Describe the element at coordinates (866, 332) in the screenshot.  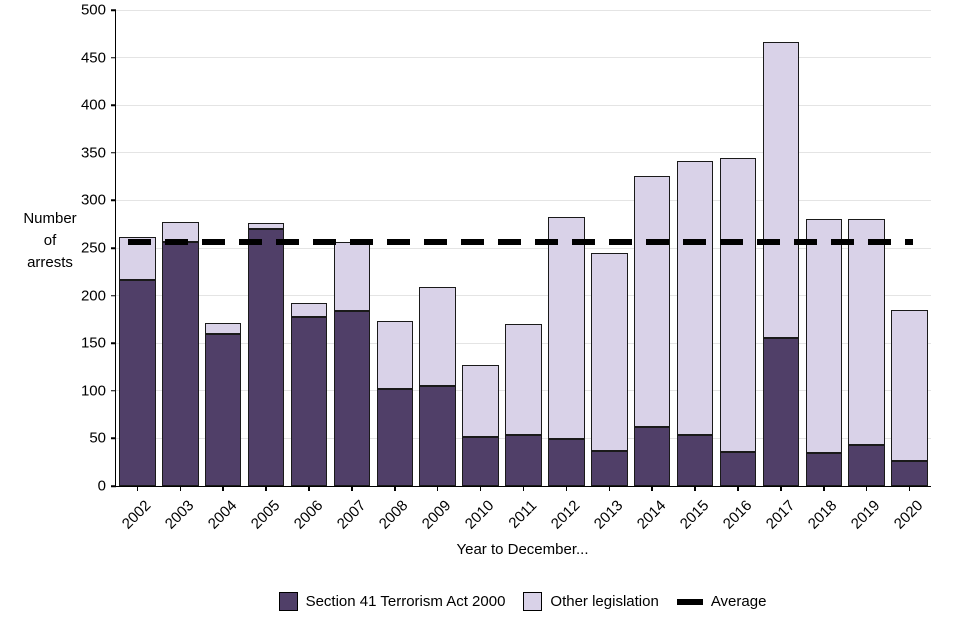
I see `bar-2019-other-legislation` at that location.